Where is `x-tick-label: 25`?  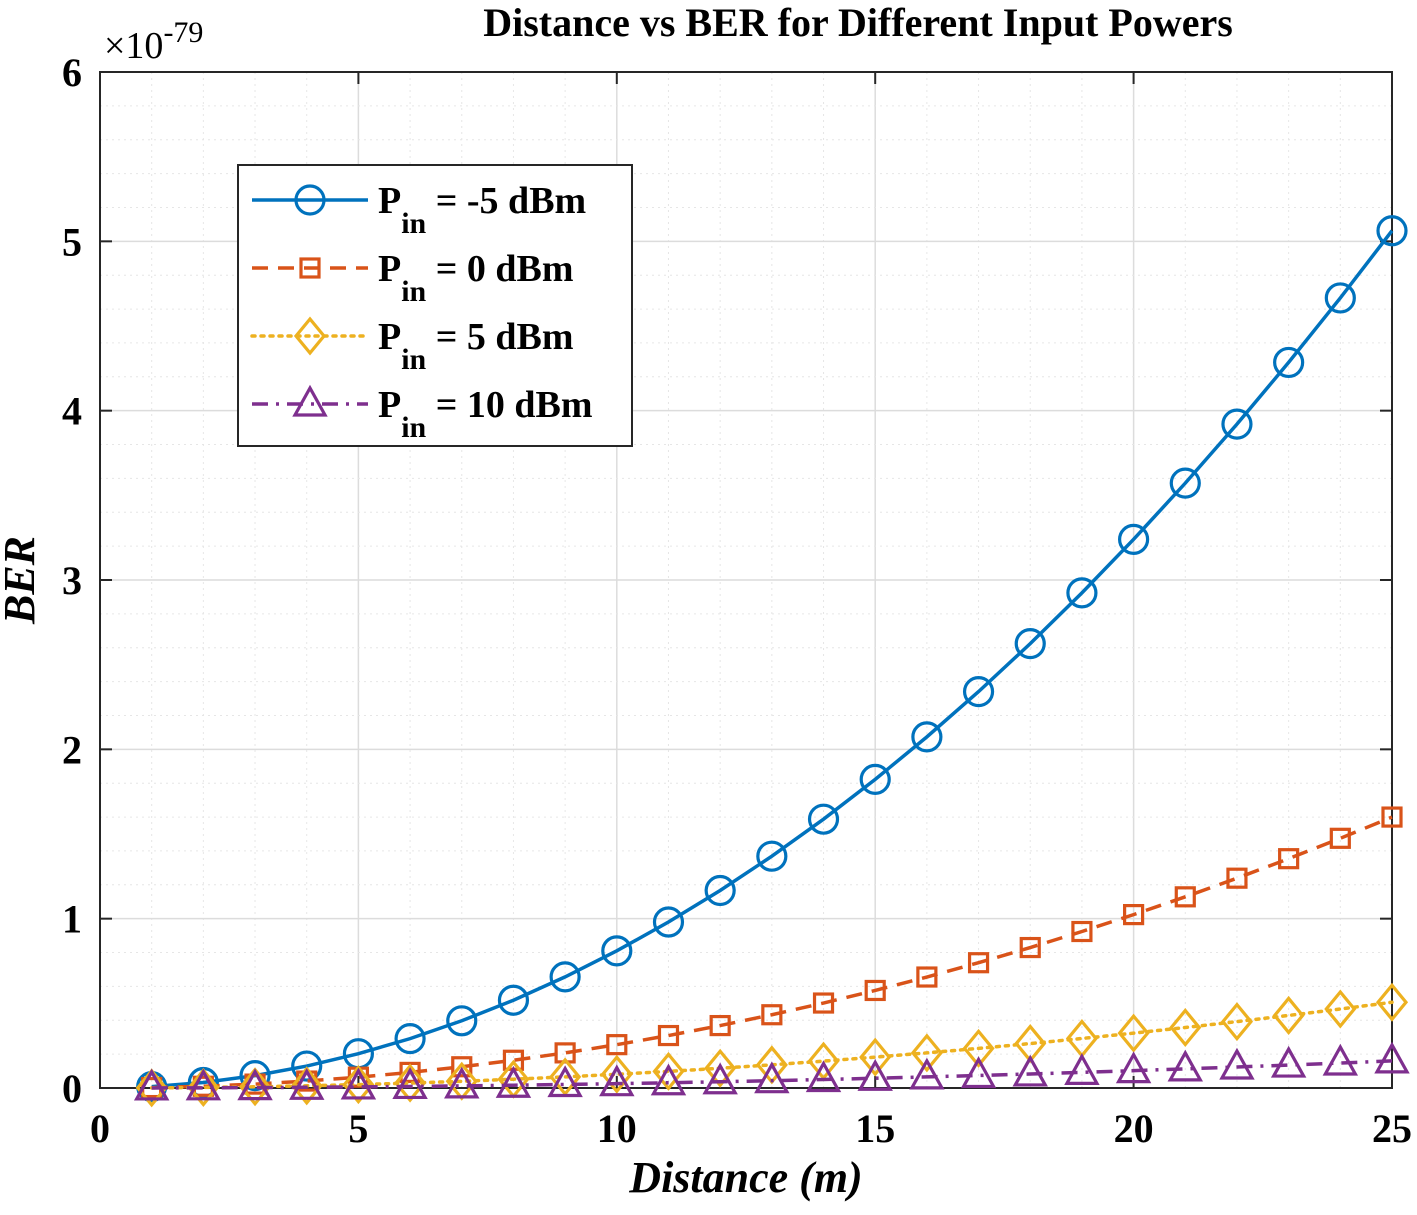 x-tick-label: 25 is located at coordinates (1392, 1128).